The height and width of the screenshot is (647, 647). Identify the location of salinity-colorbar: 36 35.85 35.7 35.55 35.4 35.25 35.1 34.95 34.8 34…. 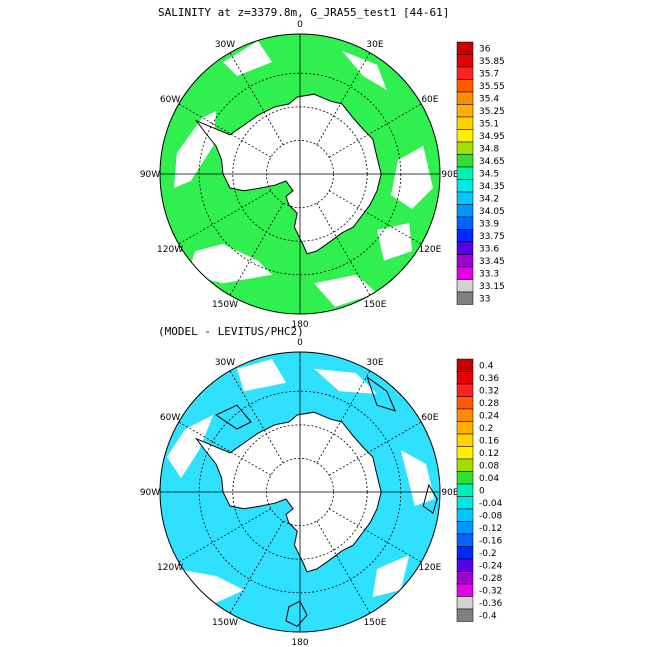
(480, 173).